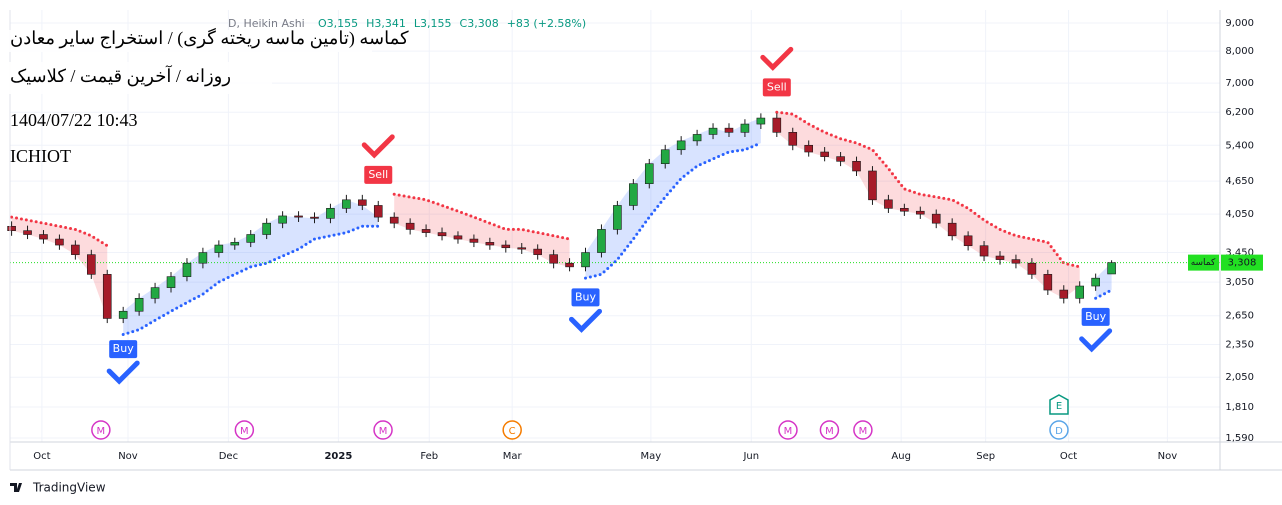 This screenshot has width=1282, height=505. What do you see at coordinates (386, 23) in the screenshot?
I see `legend-ohlc: H3,341` at bounding box center [386, 23].